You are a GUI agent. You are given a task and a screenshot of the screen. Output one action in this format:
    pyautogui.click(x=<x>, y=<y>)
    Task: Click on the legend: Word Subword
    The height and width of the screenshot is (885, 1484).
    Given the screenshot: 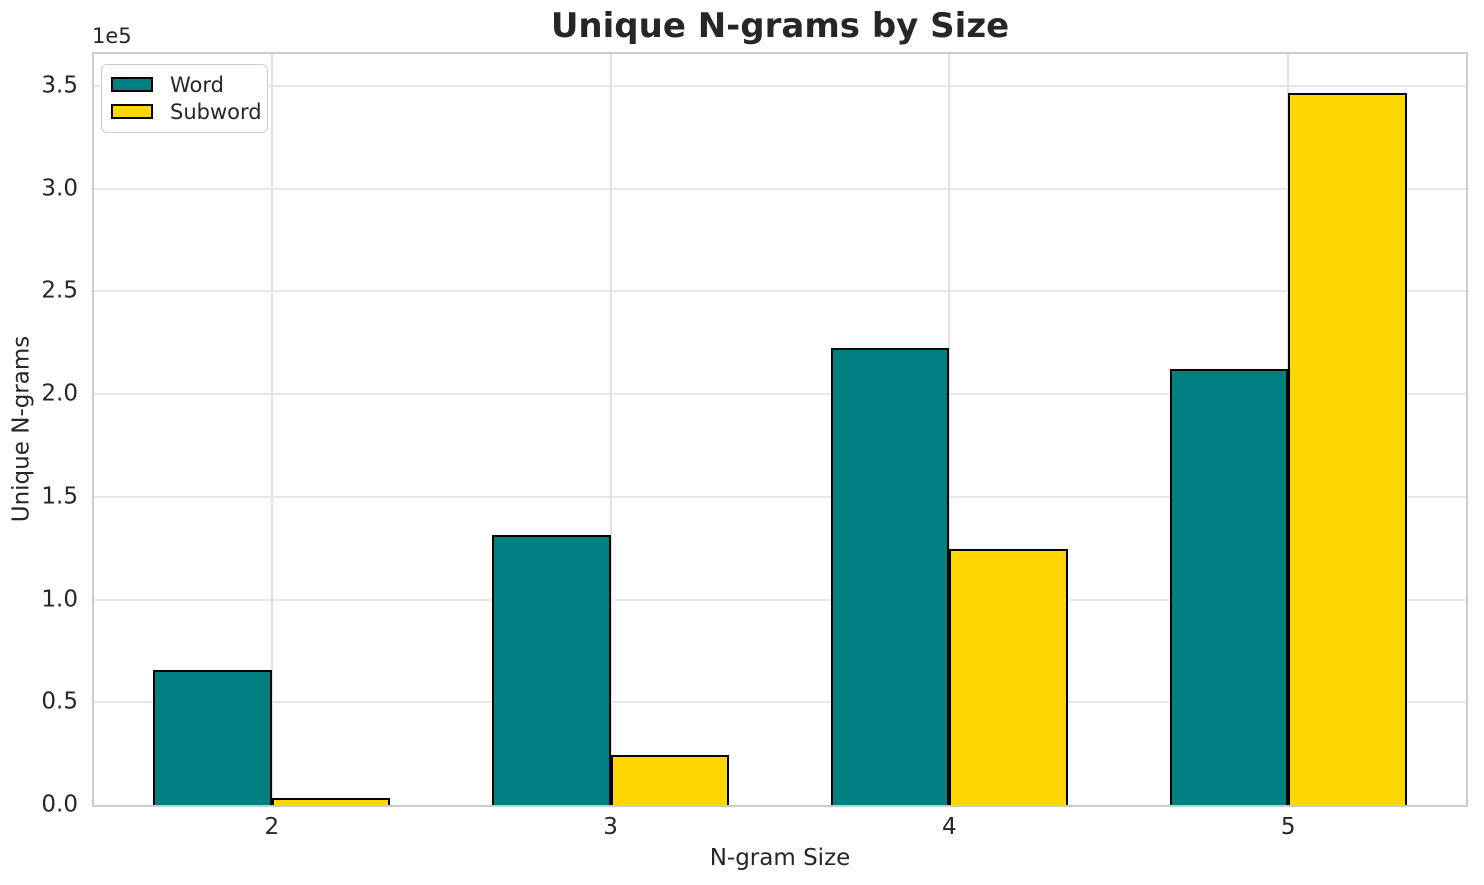 What is the action you would take?
    pyautogui.click(x=184, y=98)
    